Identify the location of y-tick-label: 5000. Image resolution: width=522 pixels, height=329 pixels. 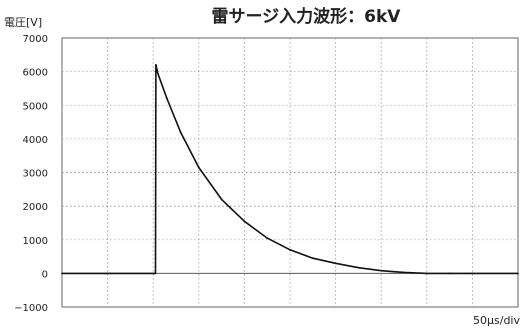
(35, 106).